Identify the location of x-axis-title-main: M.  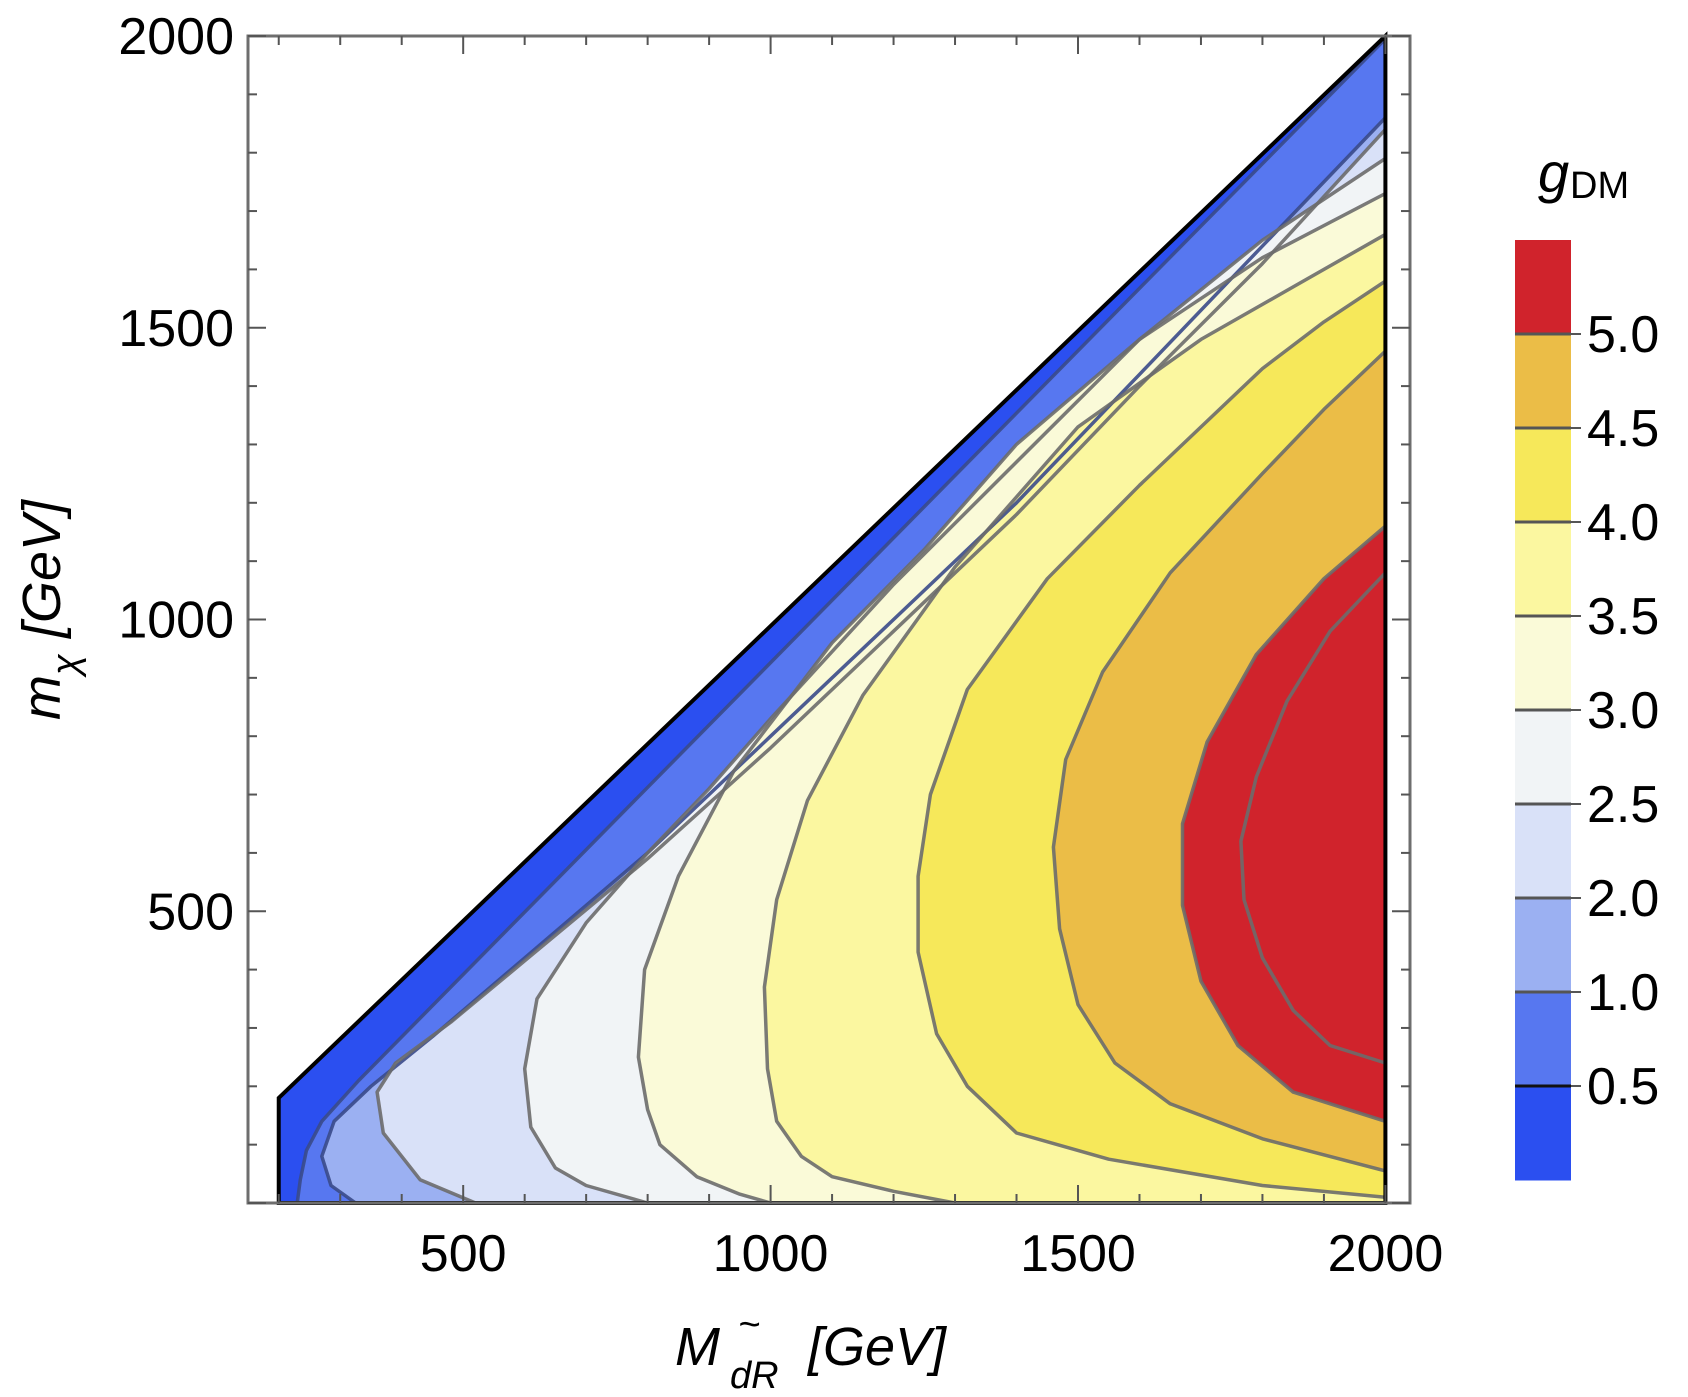
(697, 1347).